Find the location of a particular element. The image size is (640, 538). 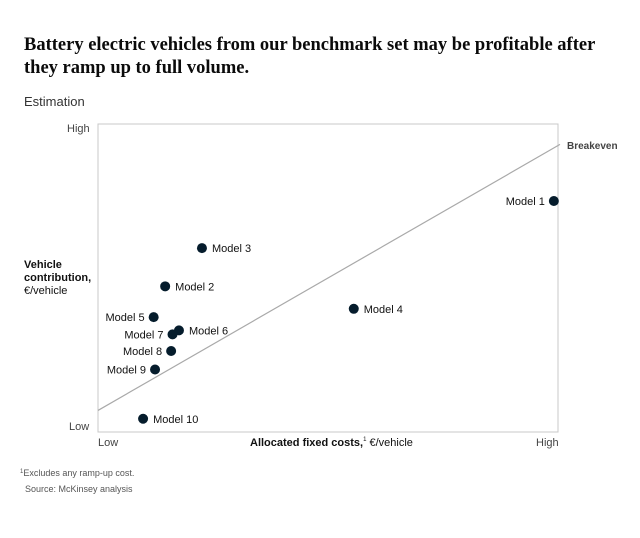

x-tick-high: High is located at coordinates (547, 443).